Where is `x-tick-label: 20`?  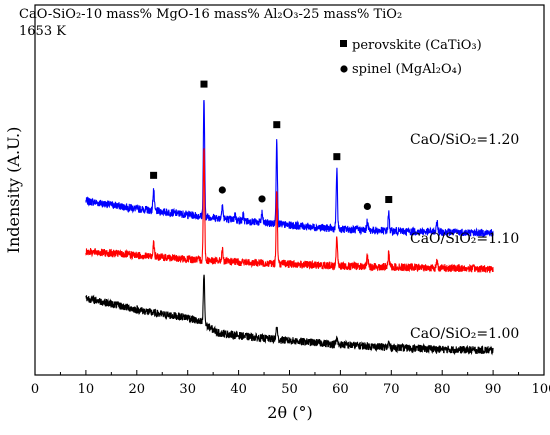
x-tick-label: 20 is located at coordinates (137, 389).